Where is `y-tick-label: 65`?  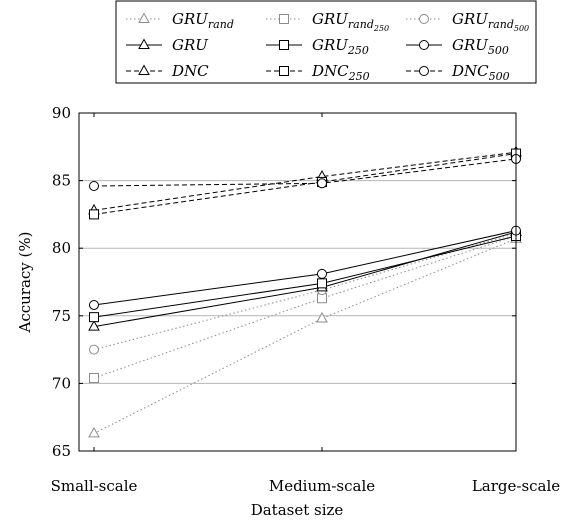 y-tick-label: 65 is located at coordinates (61, 451).